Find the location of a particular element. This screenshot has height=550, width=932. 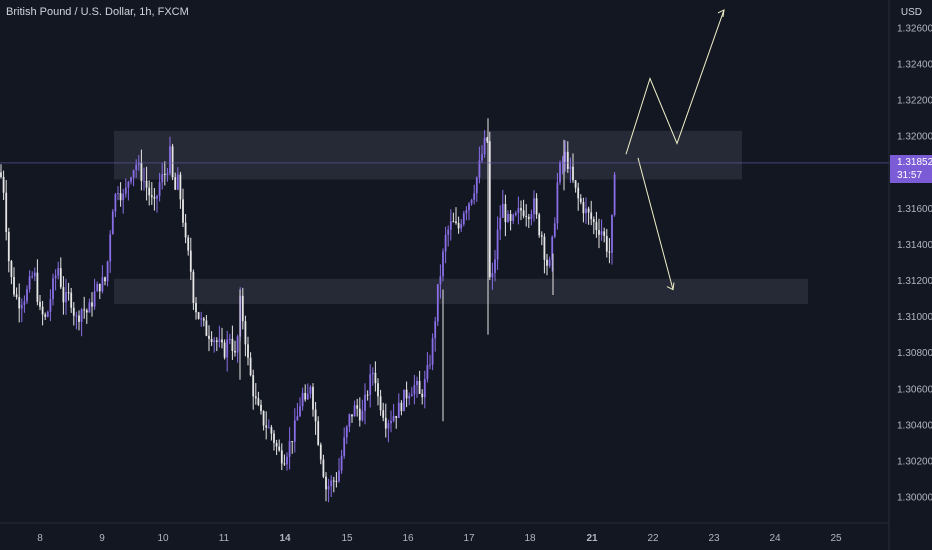

time-tick-label: 23 is located at coordinates (714, 538).